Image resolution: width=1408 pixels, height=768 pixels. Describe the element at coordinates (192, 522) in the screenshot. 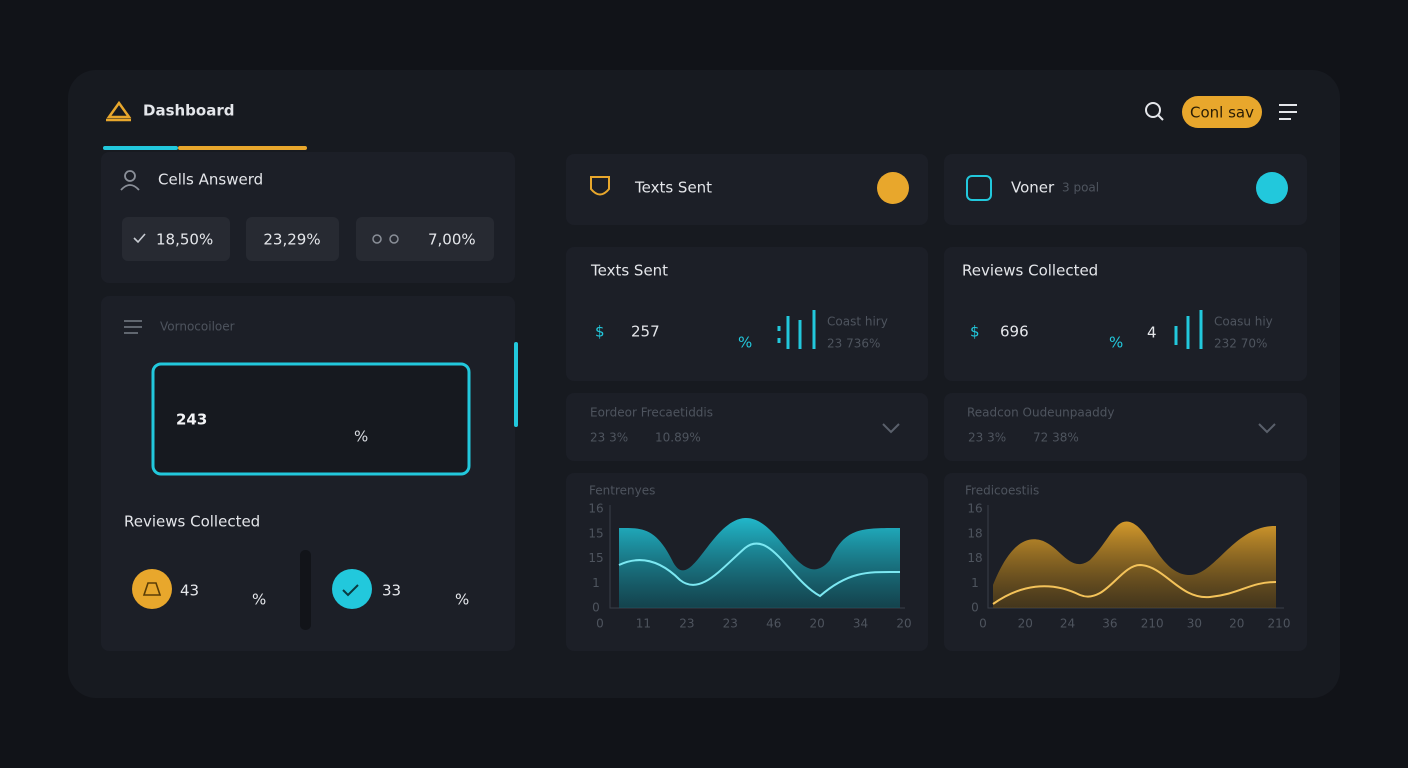

I see `section-title: Reviews Collected` at that location.